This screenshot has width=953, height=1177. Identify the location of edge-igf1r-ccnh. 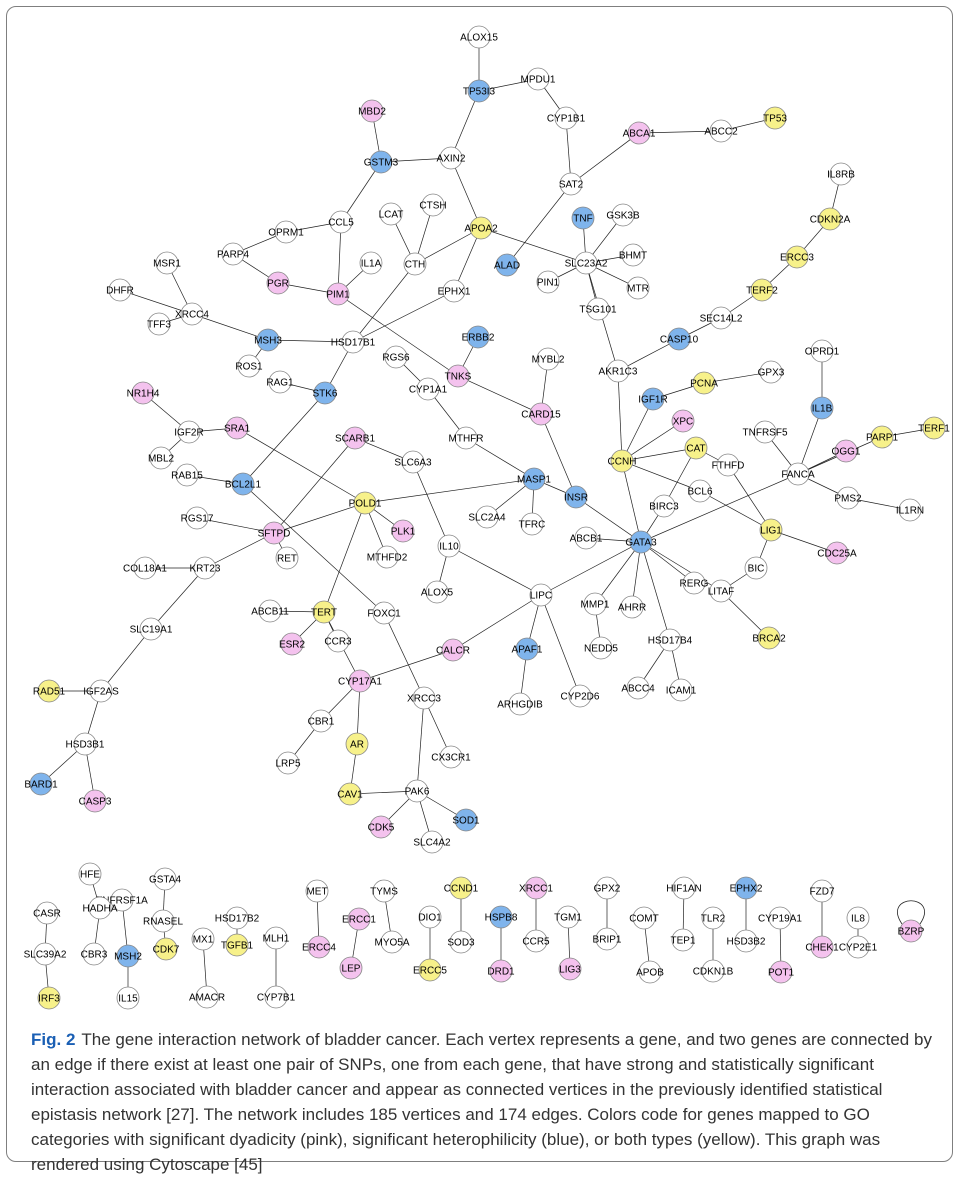
(637, 430).